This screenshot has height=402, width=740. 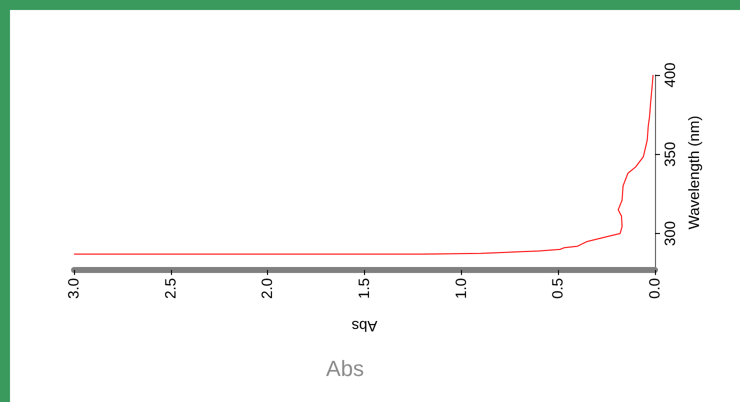 What do you see at coordinates (655, 288) in the screenshot?
I see `x-tick-label: 0.0` at bounding box center [655, 288].